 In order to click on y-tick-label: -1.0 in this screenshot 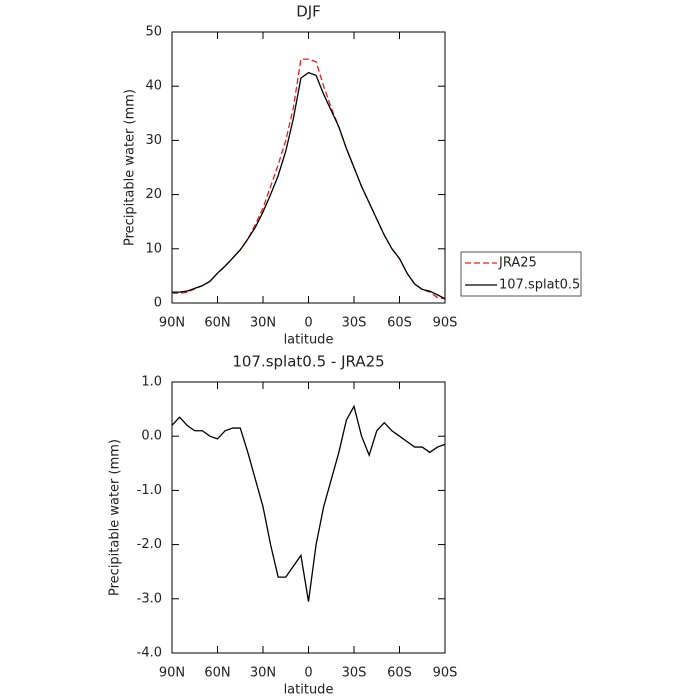, I will do `click(149, 490)`.